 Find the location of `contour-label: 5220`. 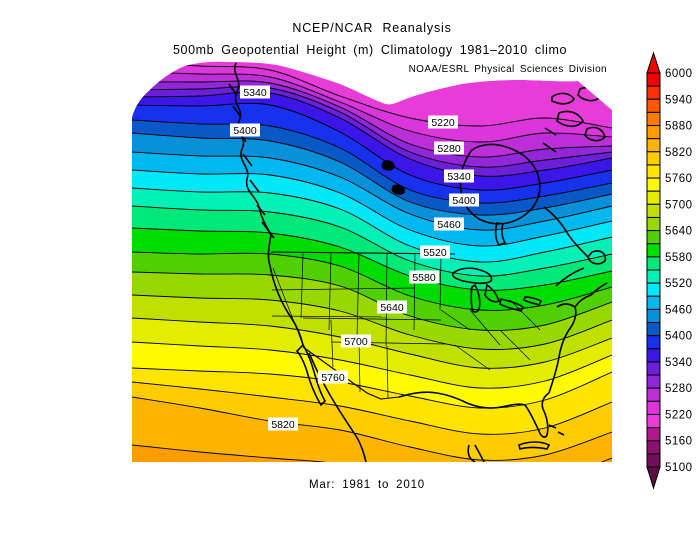

contour-label: 5220 is located at coordinates (443, 123).